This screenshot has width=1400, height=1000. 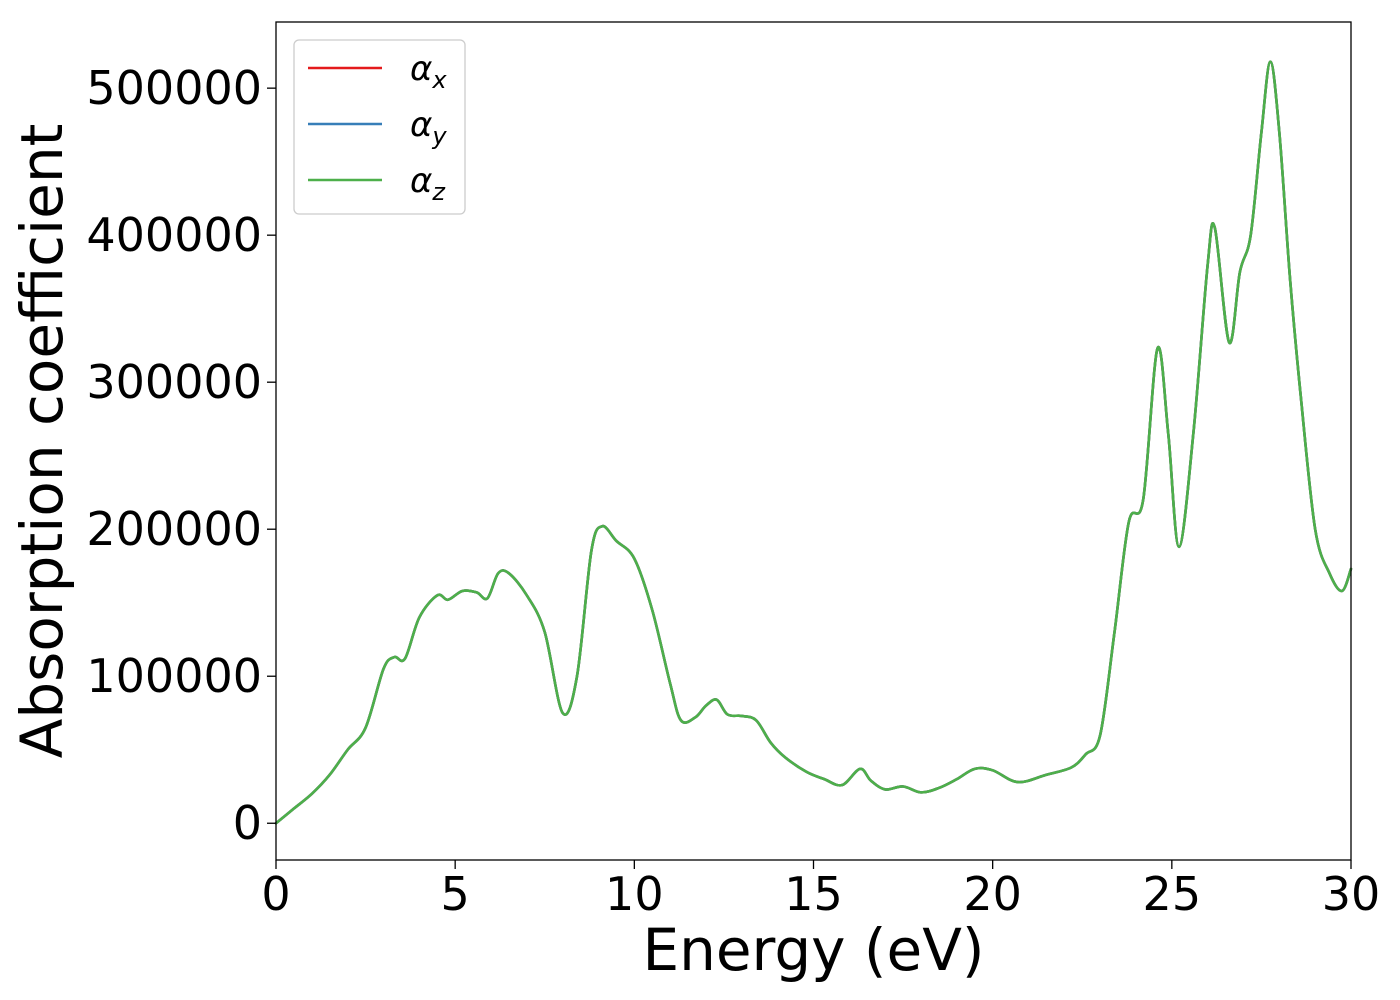 I want to click on x-axis: 0 5 10 15 20 25 30, so click(x=820, y=890).